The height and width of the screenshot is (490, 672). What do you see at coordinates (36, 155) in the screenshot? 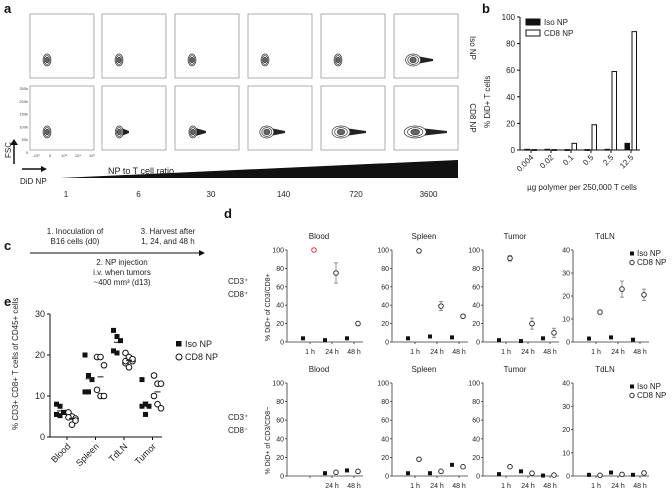
I see `did-tick: -10³` at bounding box center [36, 155].